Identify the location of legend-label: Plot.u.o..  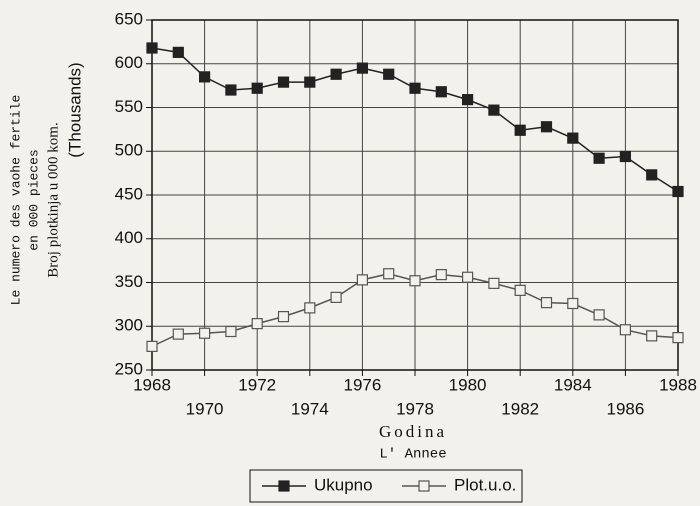
(485, 484).